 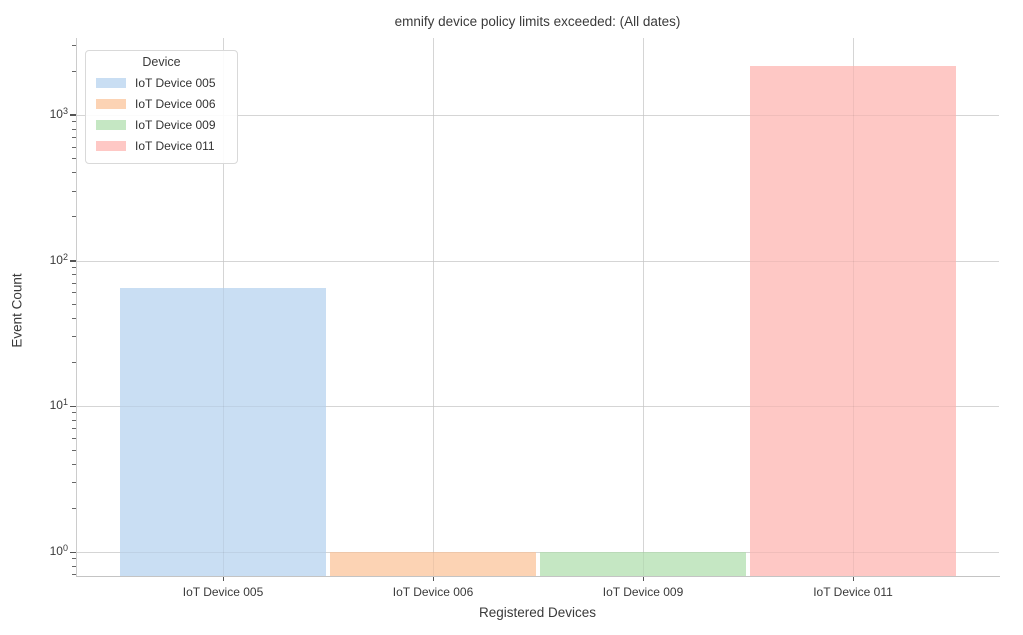 I want to click on legend-label: IoT Device 011, so click(x=175, y=145).